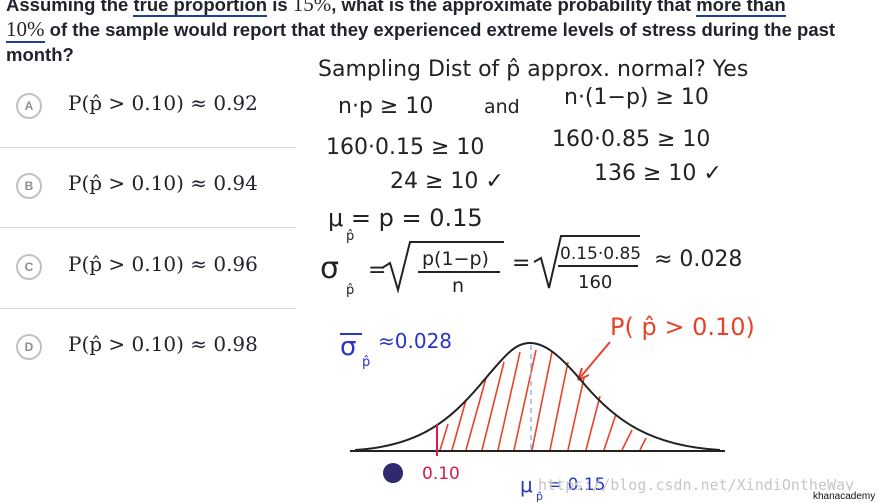 The image size is (888, 503). What do you see at coordinates (29, 186) in the screenshot?
I see `choice-b-letter: B` at bounding box center [29, 186].